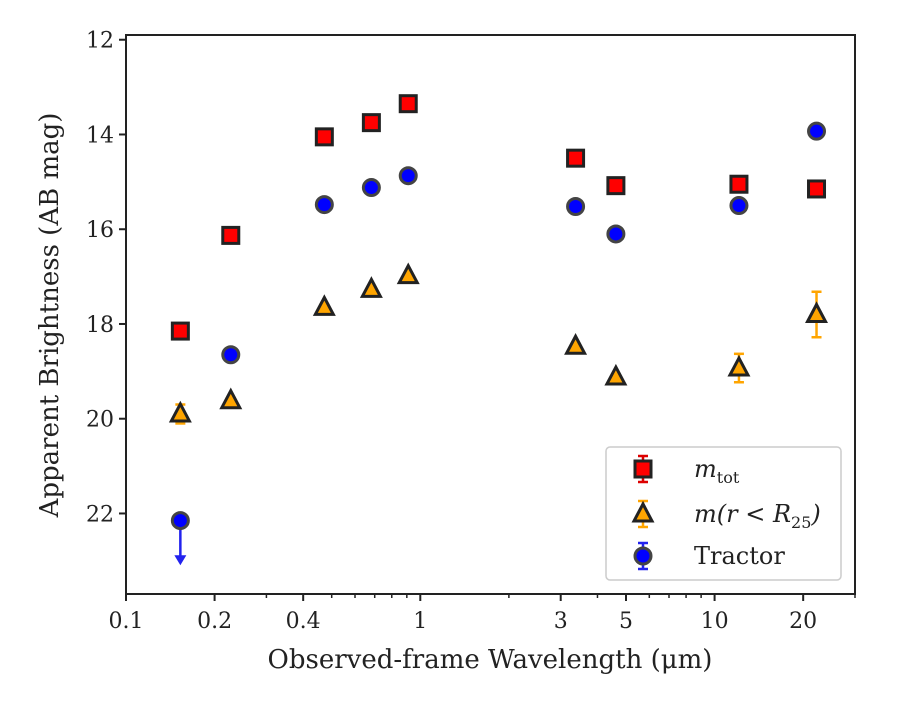 Image resolution: width=900 pixels, height=705 pixels. What do you see at coordinates (686, 470) in the screenshot?
I see `legend-entry: mtot` at bounding box center [686, 470].